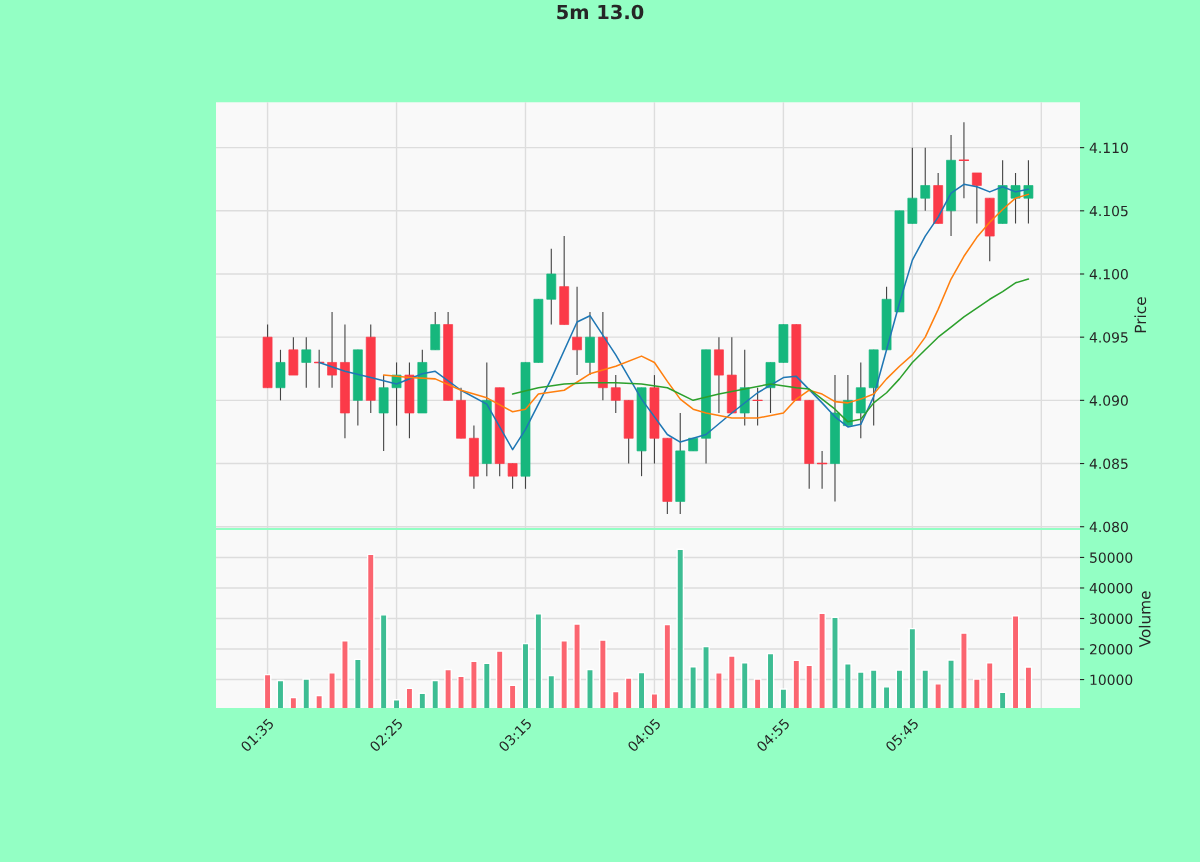  What do you see at coordinates (1111, 680) in the screenshot?
I see `y-tick-label: 10000` at bounding box center [1111, 680].